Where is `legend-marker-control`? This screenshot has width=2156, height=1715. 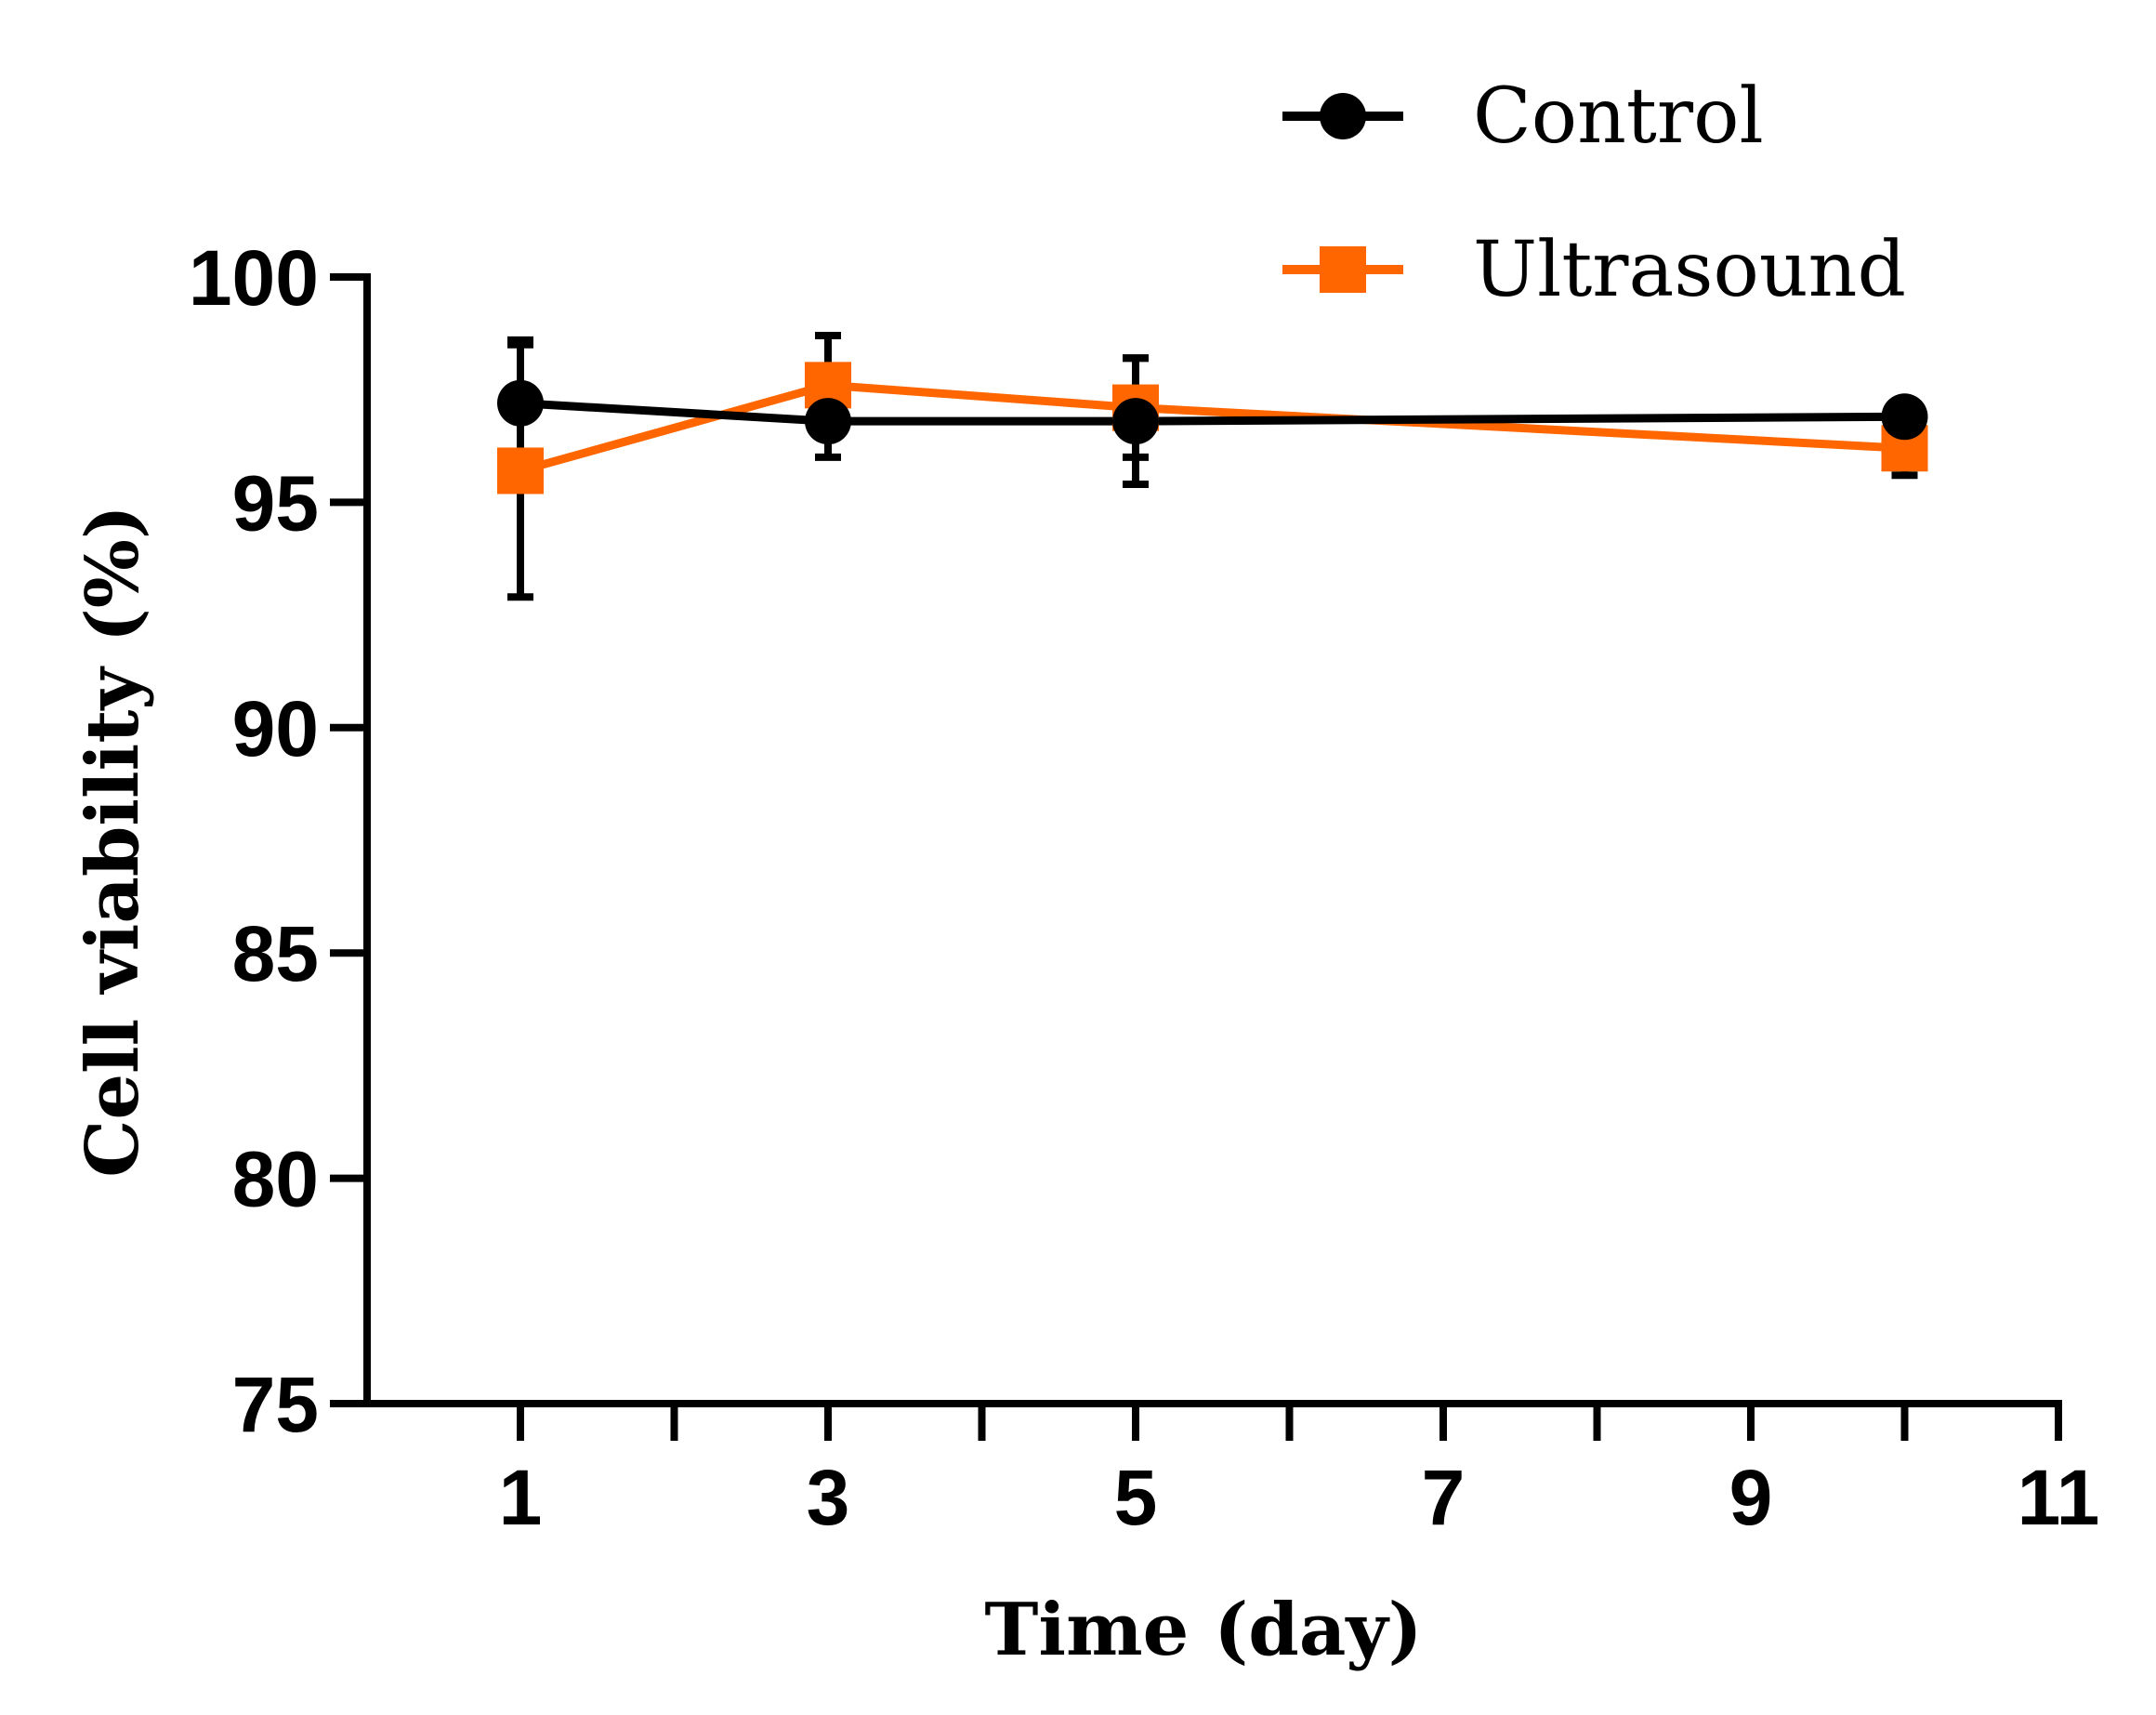
legend-marker-control is located at coordinates (1343, 116).